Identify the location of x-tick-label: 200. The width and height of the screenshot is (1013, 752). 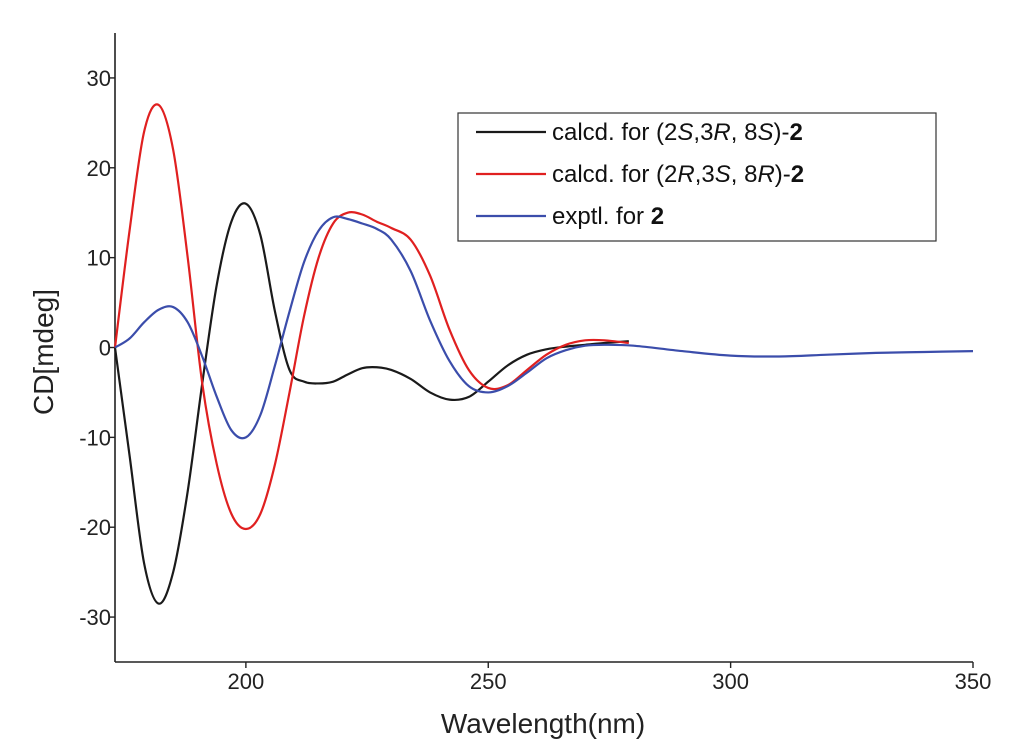
(246, 681).